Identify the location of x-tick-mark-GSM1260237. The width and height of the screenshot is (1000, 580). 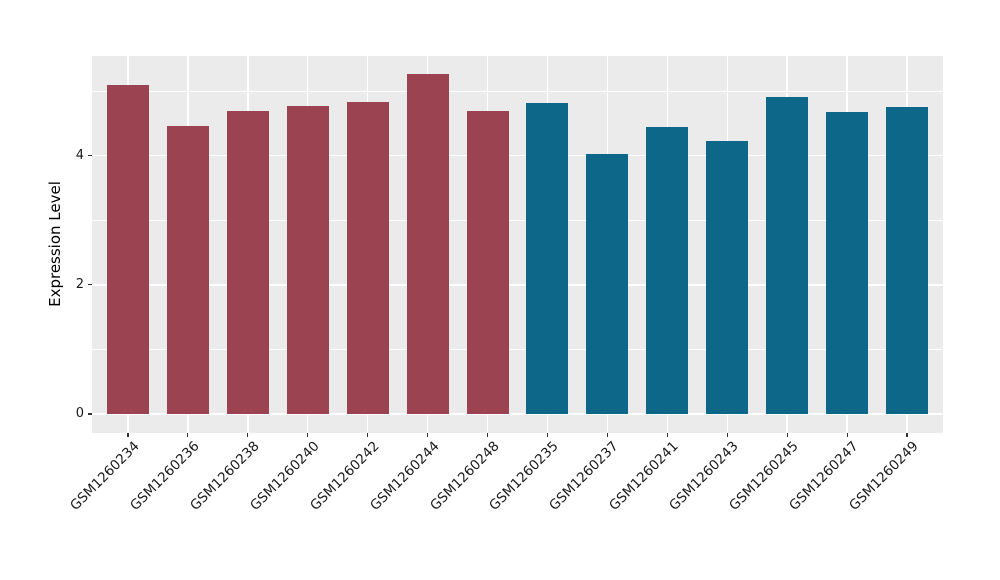
(607, 435).